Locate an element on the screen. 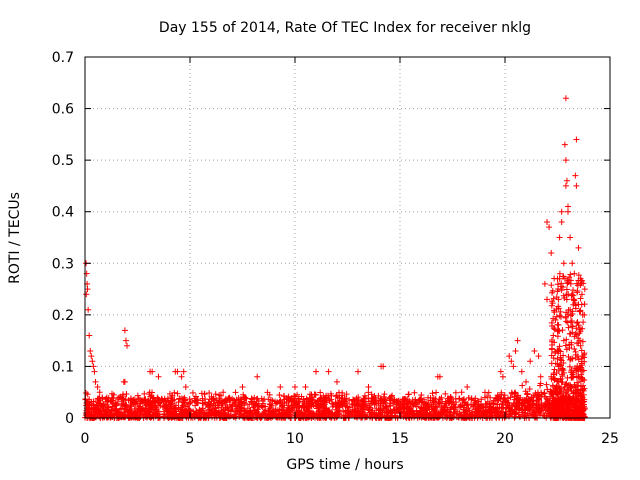  y-tick-label: 0.3 is located at coordinates (63, 264).